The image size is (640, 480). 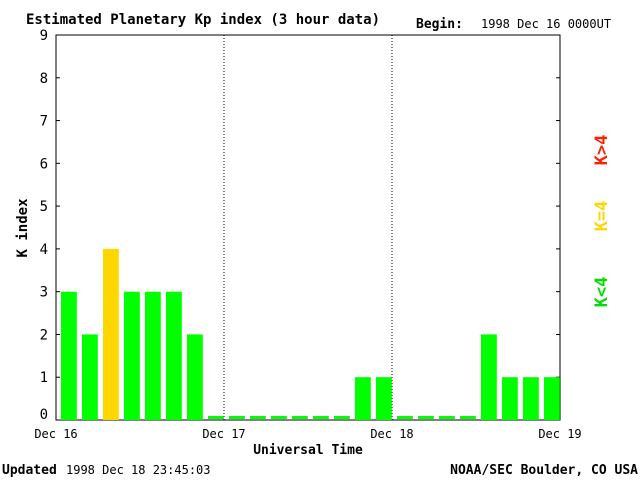 What do you see at coordinates (307, 434) in the screenshot?
I see `x-axis: Dec 16 Dec 17 Dec 18 Dec 19` at bounding box center [307, 434].